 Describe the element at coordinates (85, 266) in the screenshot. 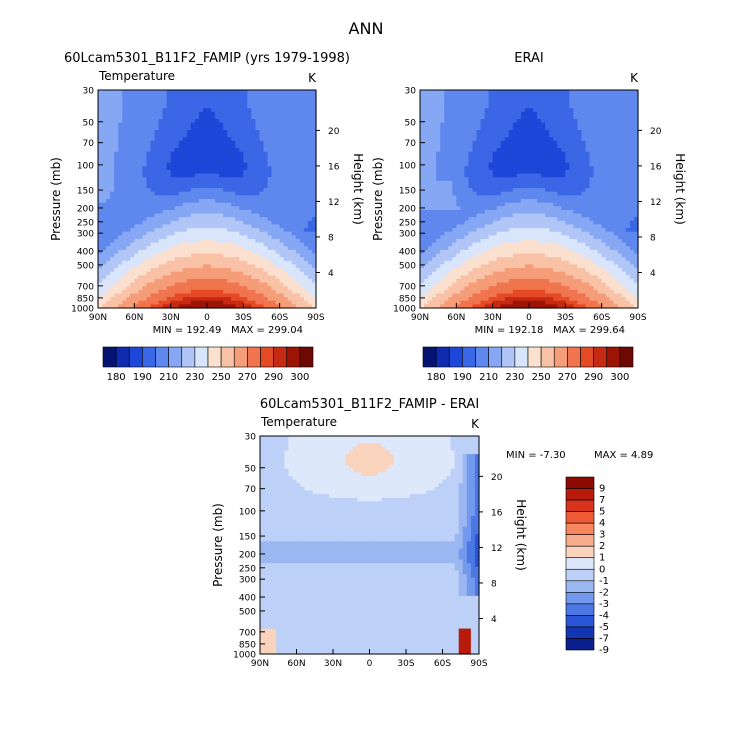

I see `y-tick-label: 500` at that location.